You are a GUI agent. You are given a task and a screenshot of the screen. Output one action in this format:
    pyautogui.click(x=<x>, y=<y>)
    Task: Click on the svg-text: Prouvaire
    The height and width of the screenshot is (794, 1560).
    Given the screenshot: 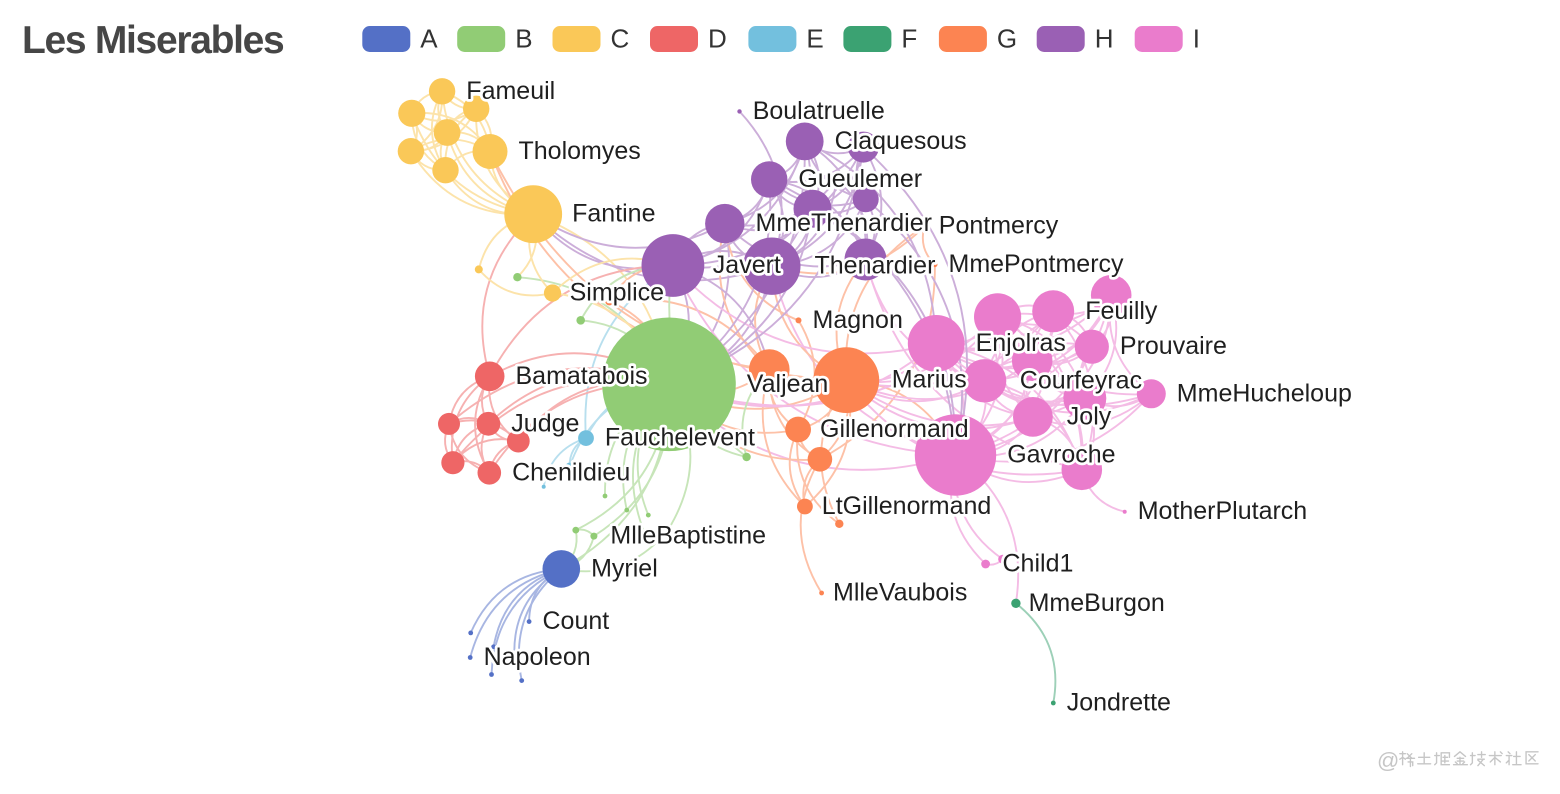 What is the action you would take?
    pyautogui.click(x=1173, y=346)
    